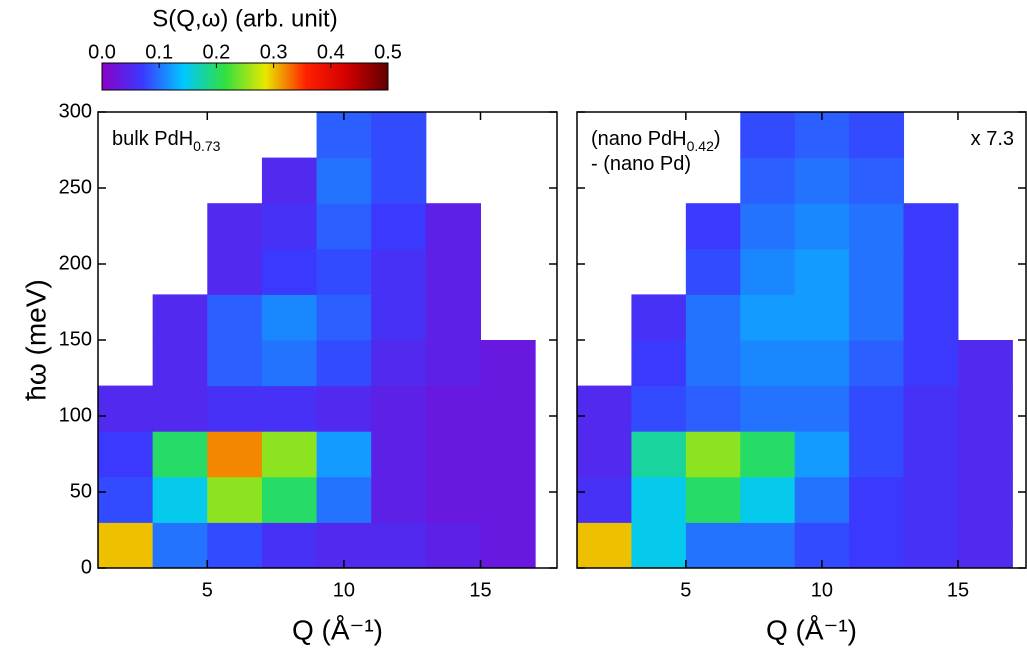 This screenshot has height=649, width=1027. What do you see at coordinates (244, 18) in the screenshot?
I see `colorbar-title: S(Q,ω) (arb. unit)` at bounding box center [244, 18].